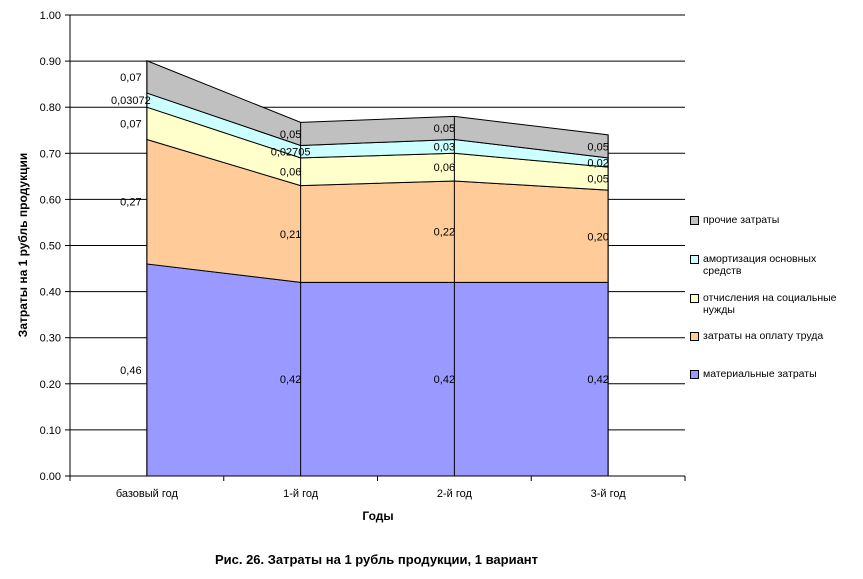 The image size is (863, 579). What do you see at coordinates (50, 62) in the screenshot?
I see `y-tick-label: 0.90` at bounding box center [50, 62].